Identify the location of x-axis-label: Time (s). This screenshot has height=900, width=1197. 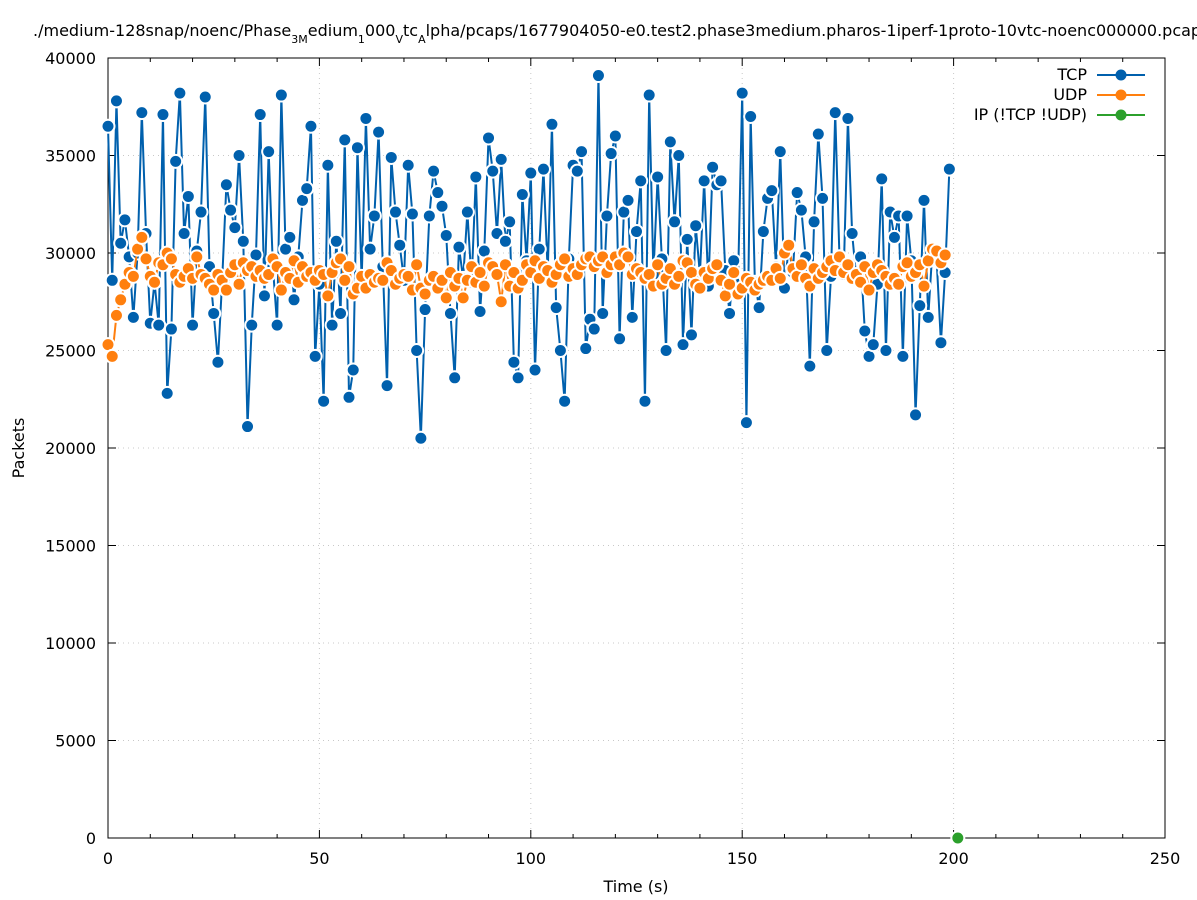
(635, 886).